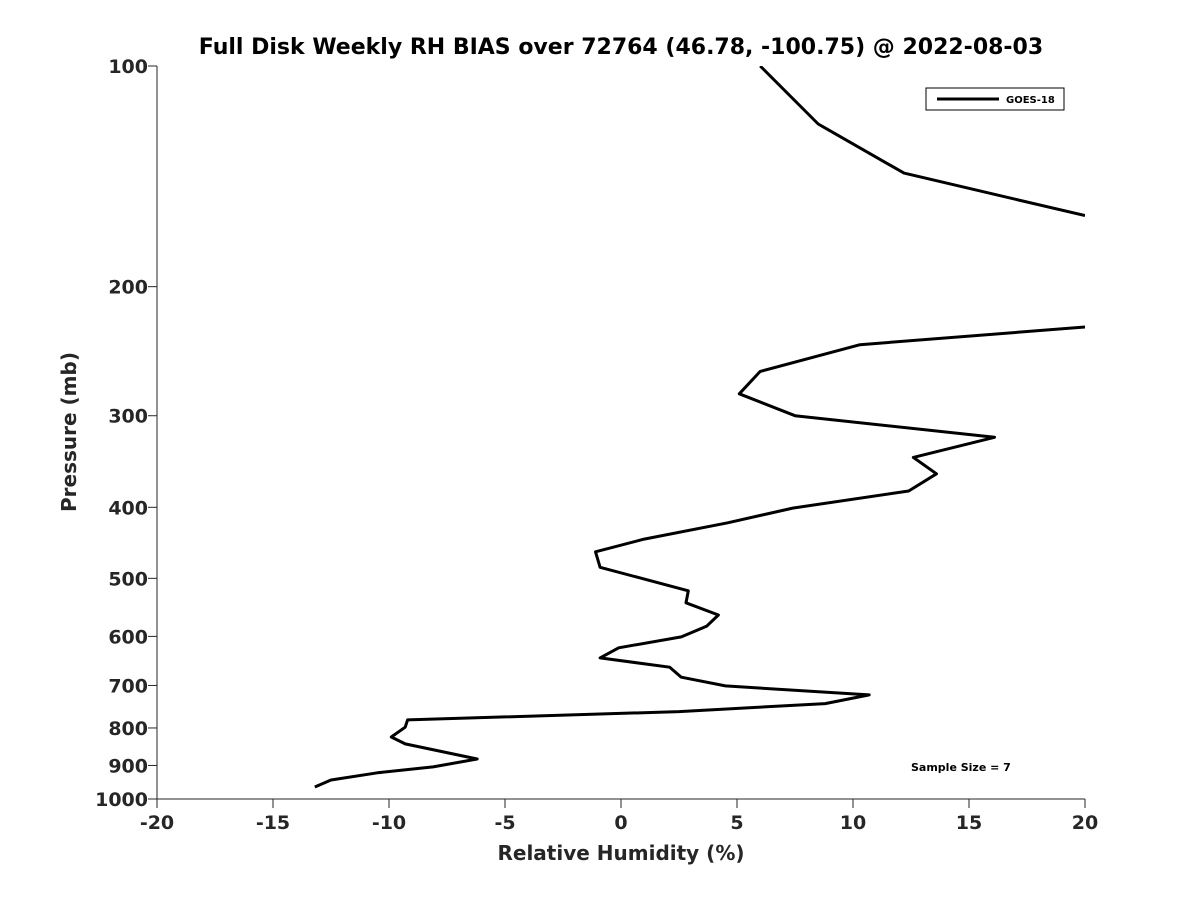  What do you see at coordinates (1085, 823) in the screenshot?
I see `x-tick-label: 20` at bounding box center [1085, 823].